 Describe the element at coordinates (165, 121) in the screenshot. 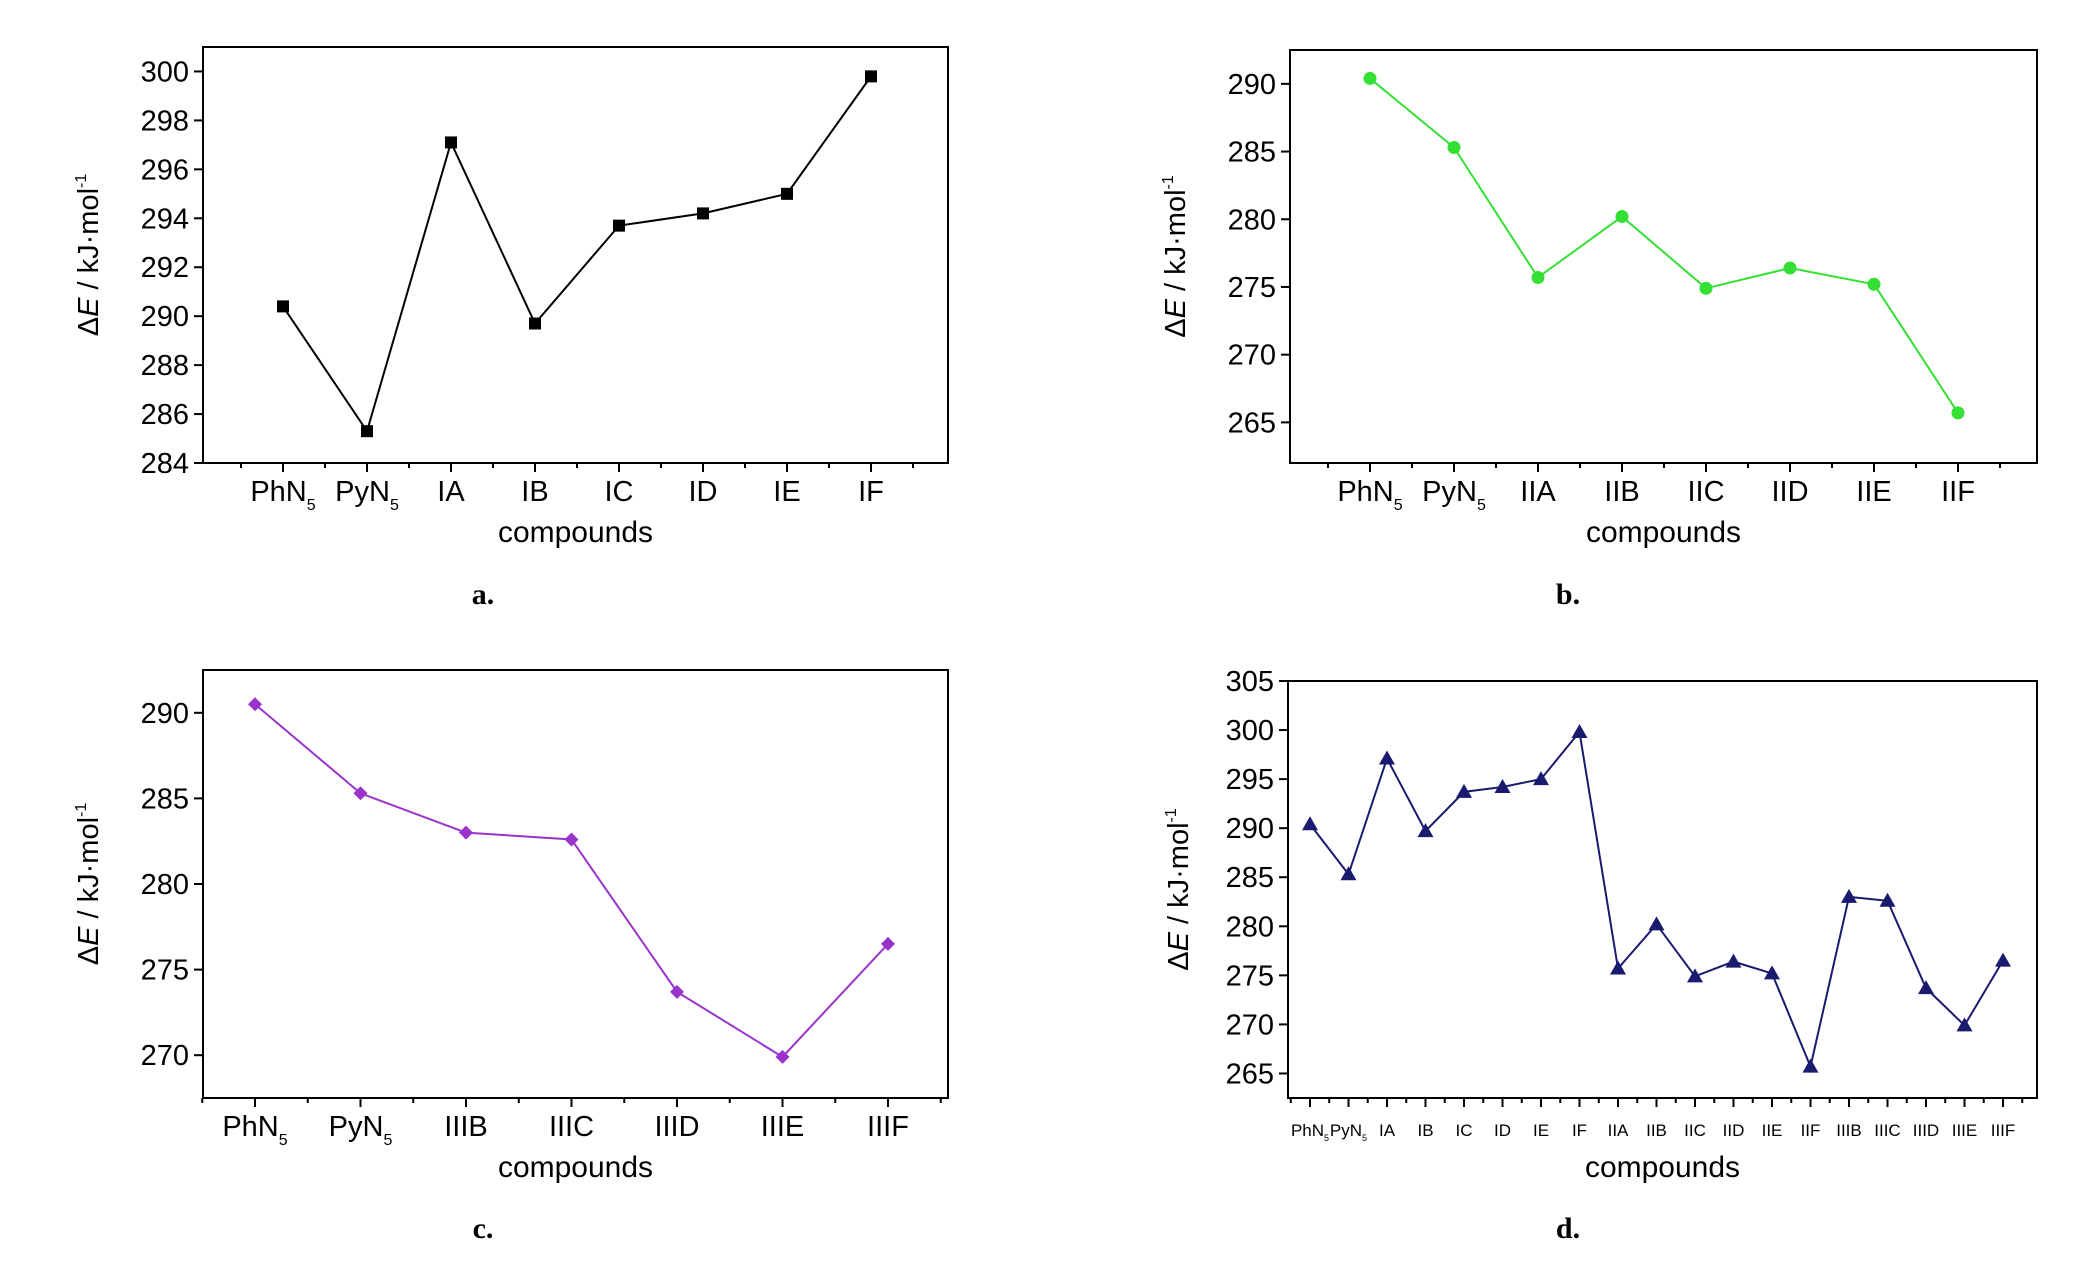

I see `y-tick-label: 298` at that location.